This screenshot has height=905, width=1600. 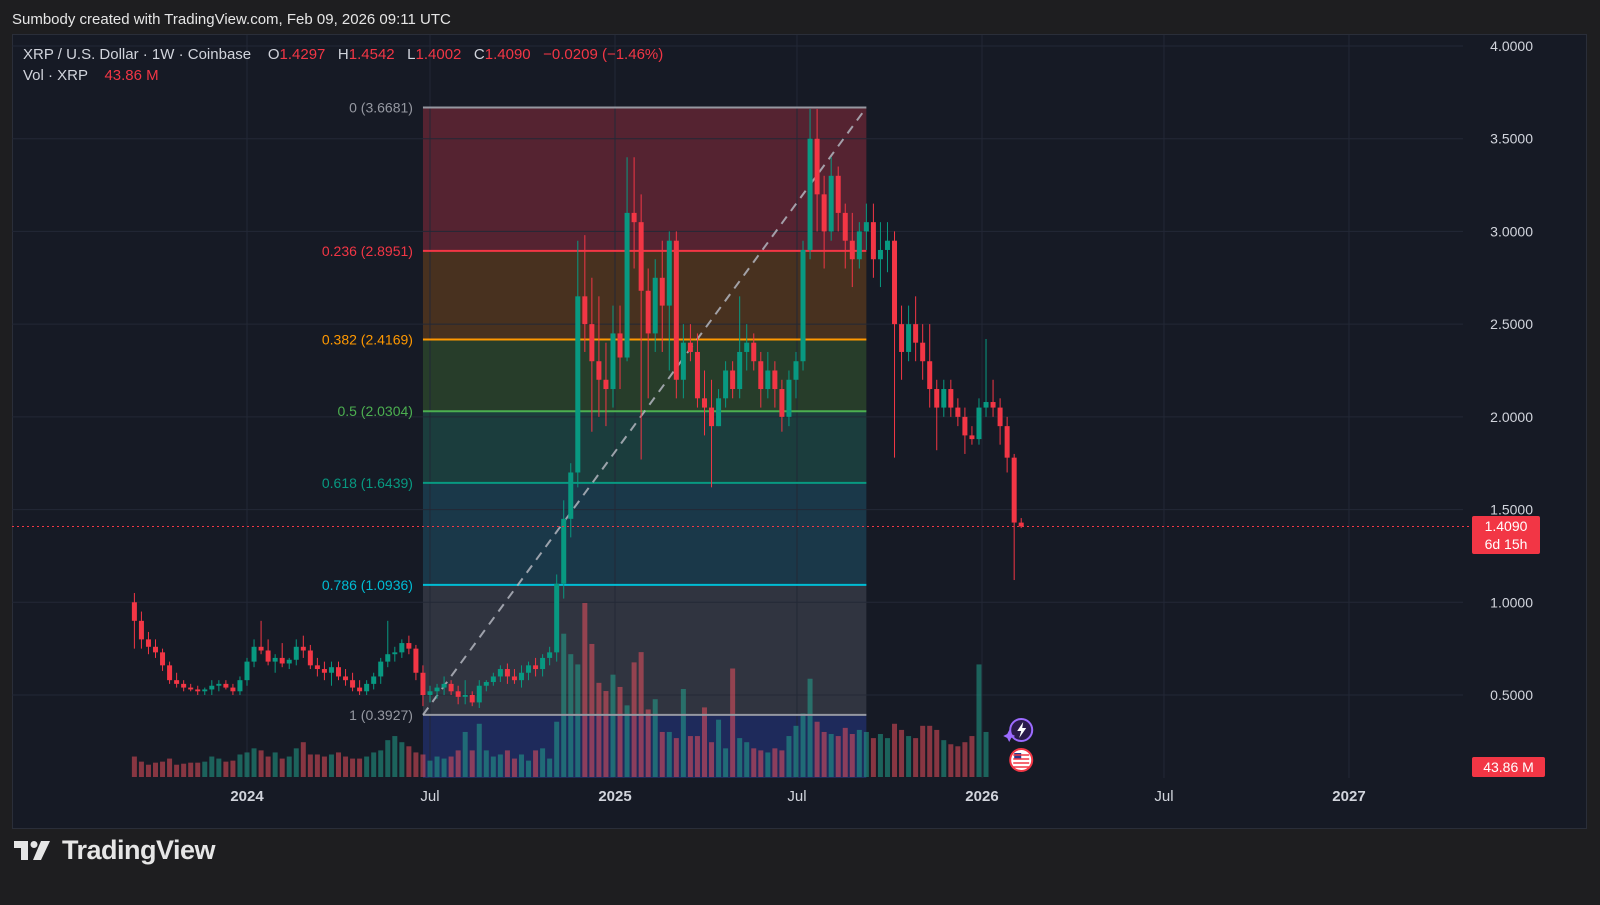 I want to click on tradingview-logo: TradingView, so click(x=115, y=850).